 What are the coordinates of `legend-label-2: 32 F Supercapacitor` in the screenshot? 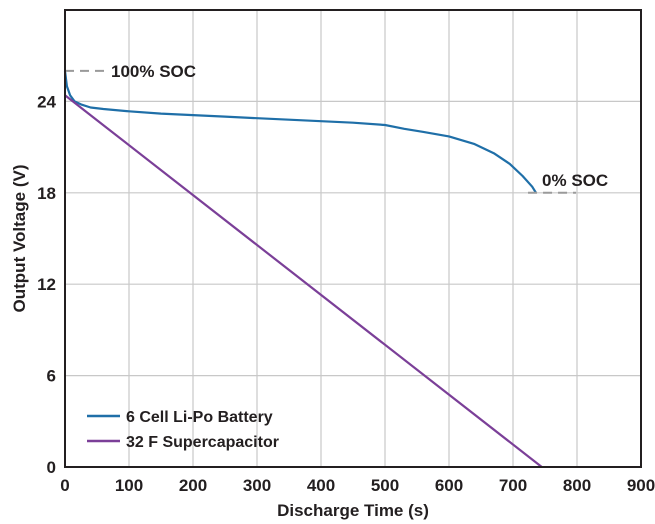 It's located at (202, 442).